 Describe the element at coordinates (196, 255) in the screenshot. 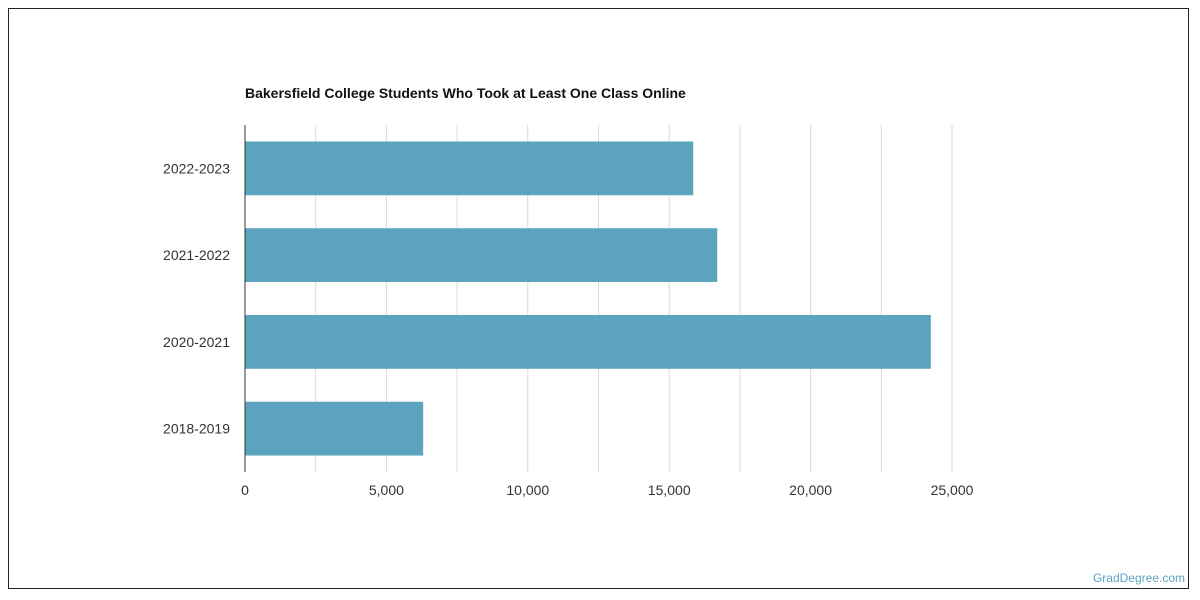

I see `y-tick-label: 2021-2022` at that location.